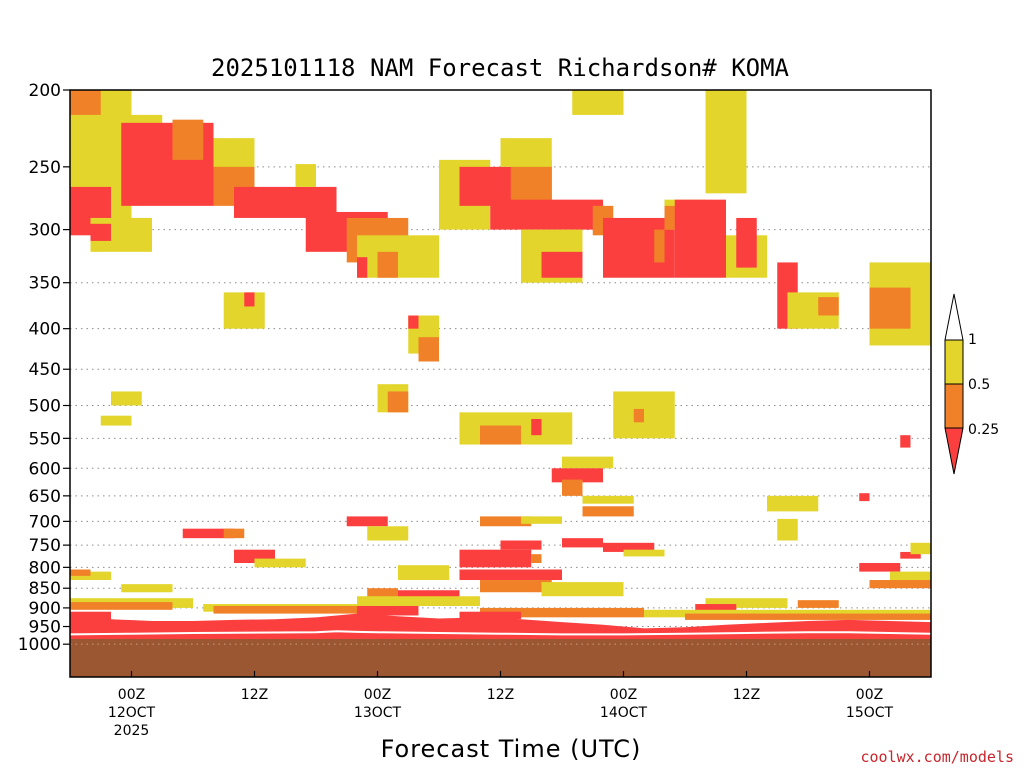  What do you see at coordinates (983, 430) in the screenshot?
I see `legend-label-0.25: 0.25` at bounding box center [983, 430].